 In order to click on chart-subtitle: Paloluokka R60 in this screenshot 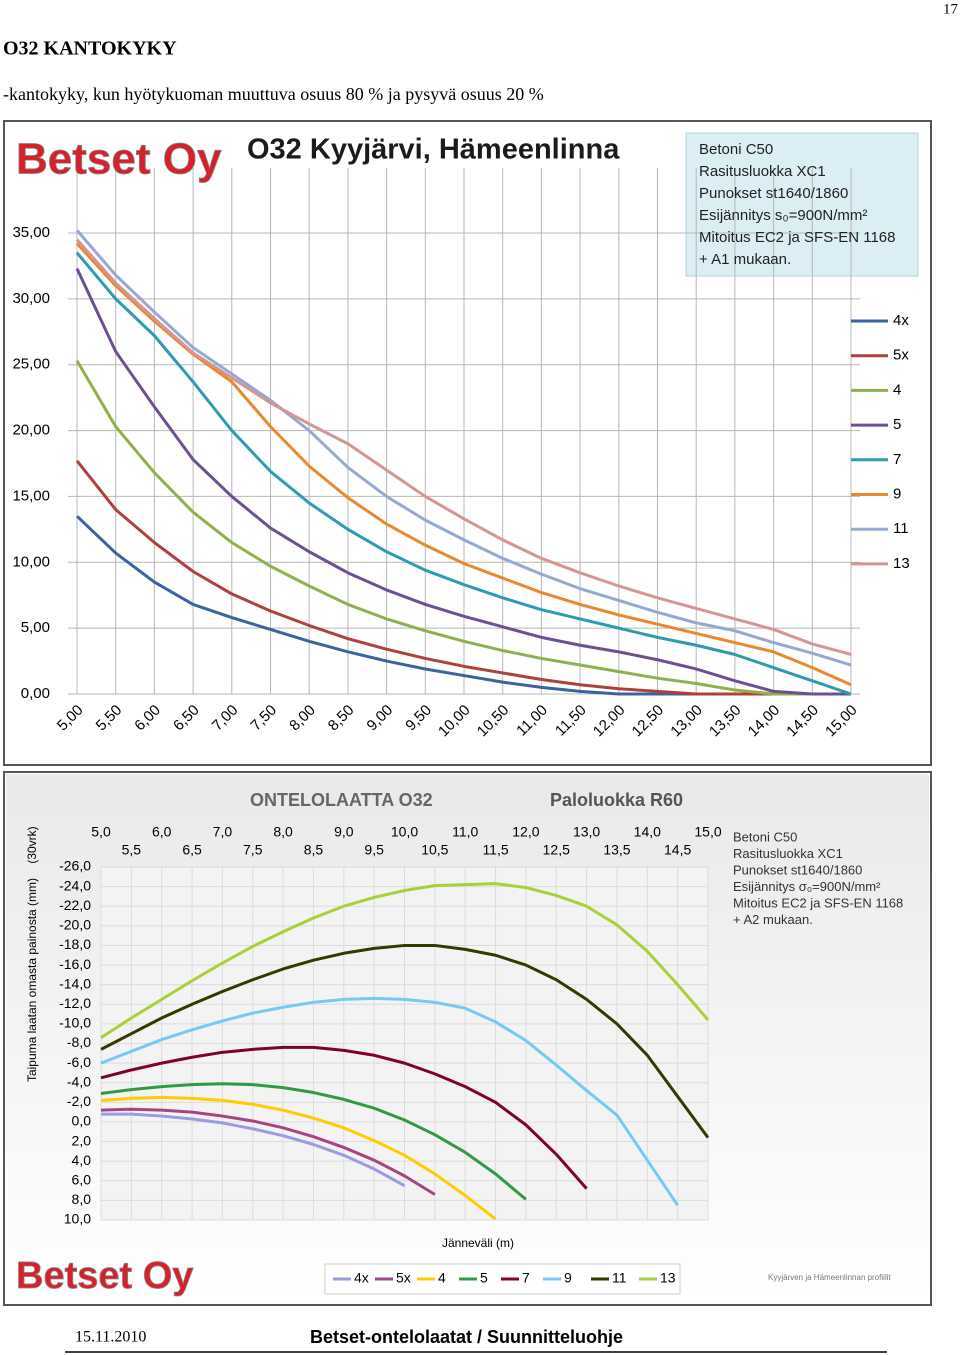, I will do `click(616, 800)`.